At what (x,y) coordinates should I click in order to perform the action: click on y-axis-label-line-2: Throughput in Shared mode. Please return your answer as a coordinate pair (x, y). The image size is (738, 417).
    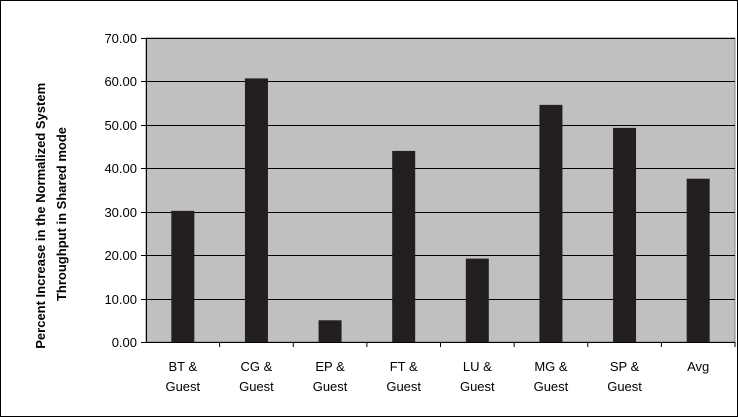
    Looking at the image, I should click on (61, 214).